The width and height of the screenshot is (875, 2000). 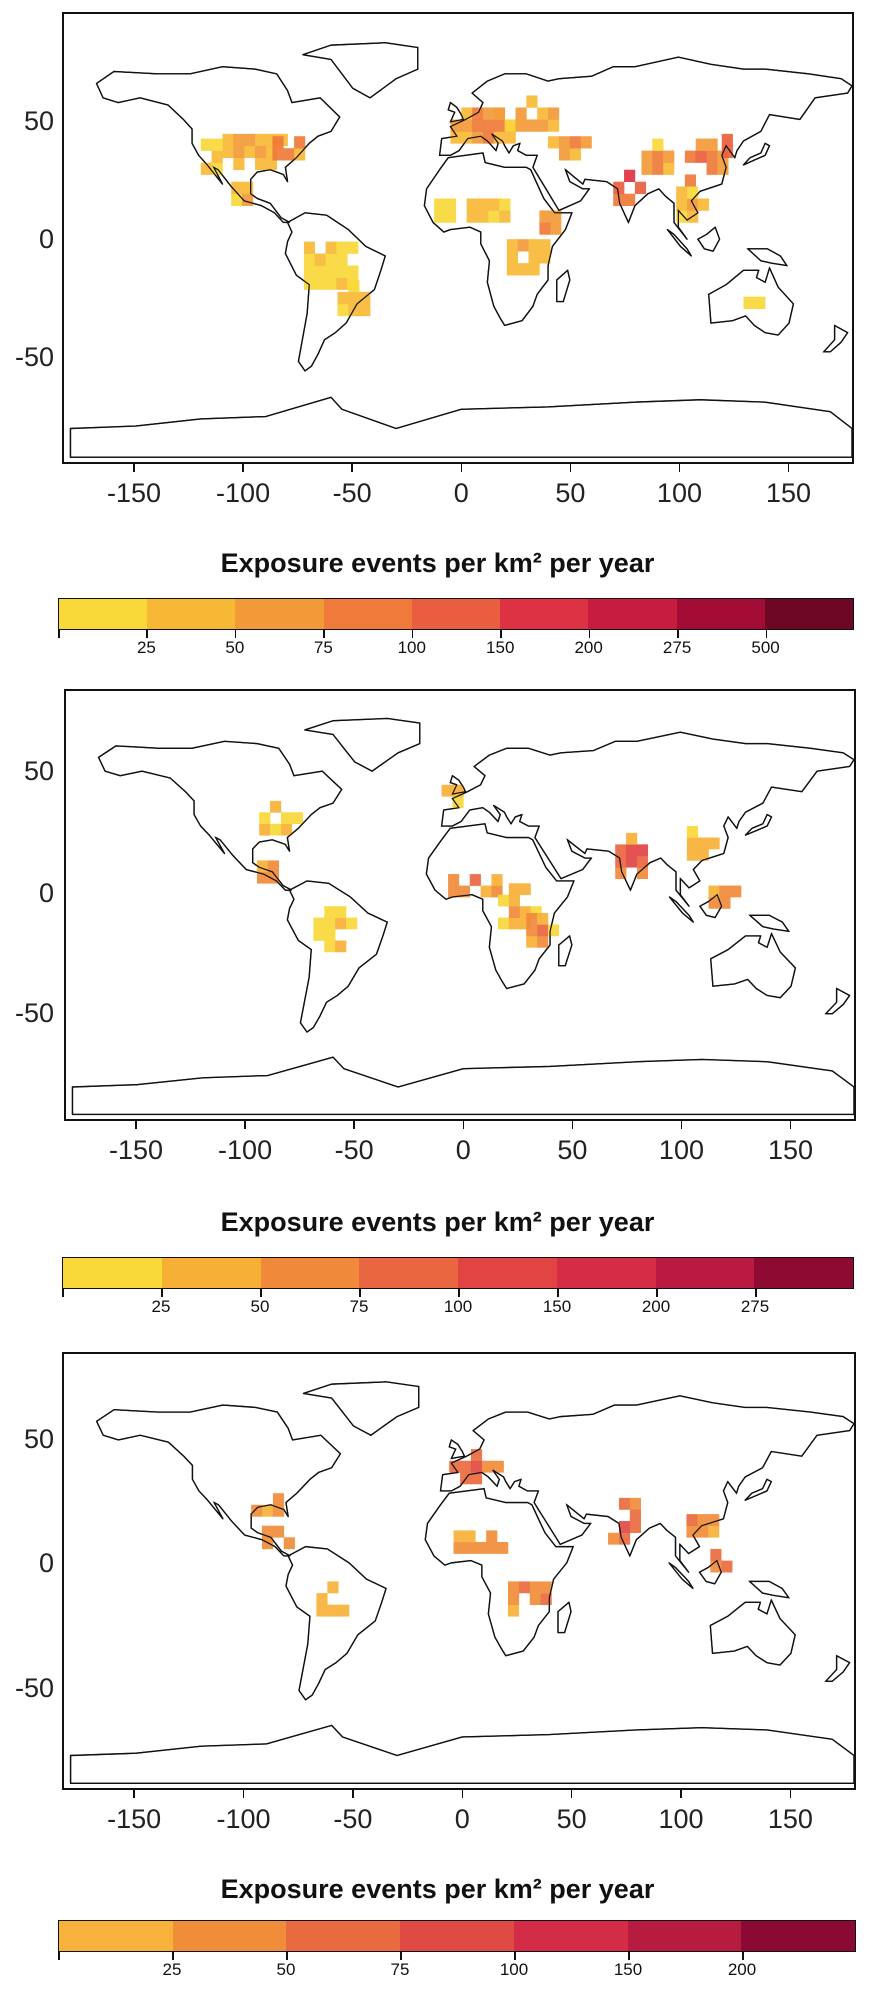 What do you see at coordinates (161, 1306) in the screenshot?
I see `colorbar-tick-label: 25` at bounding box center [161, 1306].